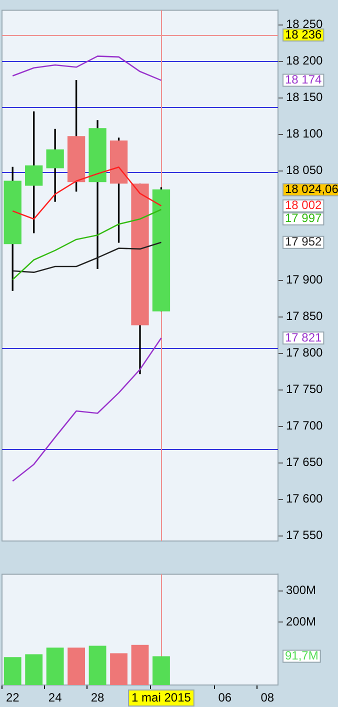  What do you see at coordinates (267, 697) in the screenshot?
I see `x-tick-label: 08` at bounding box center [267, 697].